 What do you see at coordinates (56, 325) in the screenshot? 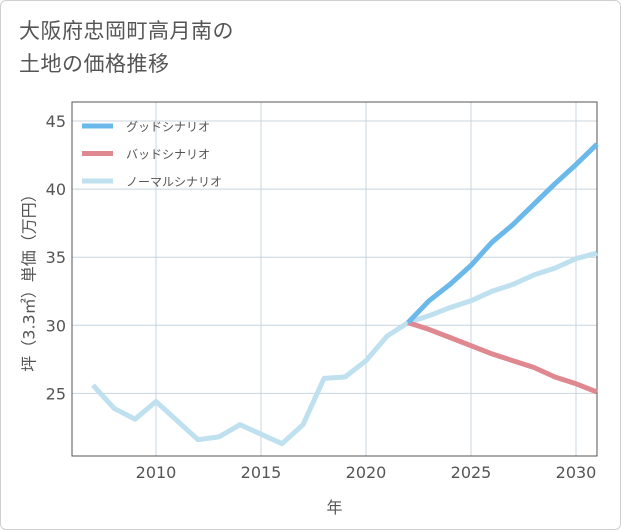
I see `y-tick-label: 30` at bounding box center [56, 325].